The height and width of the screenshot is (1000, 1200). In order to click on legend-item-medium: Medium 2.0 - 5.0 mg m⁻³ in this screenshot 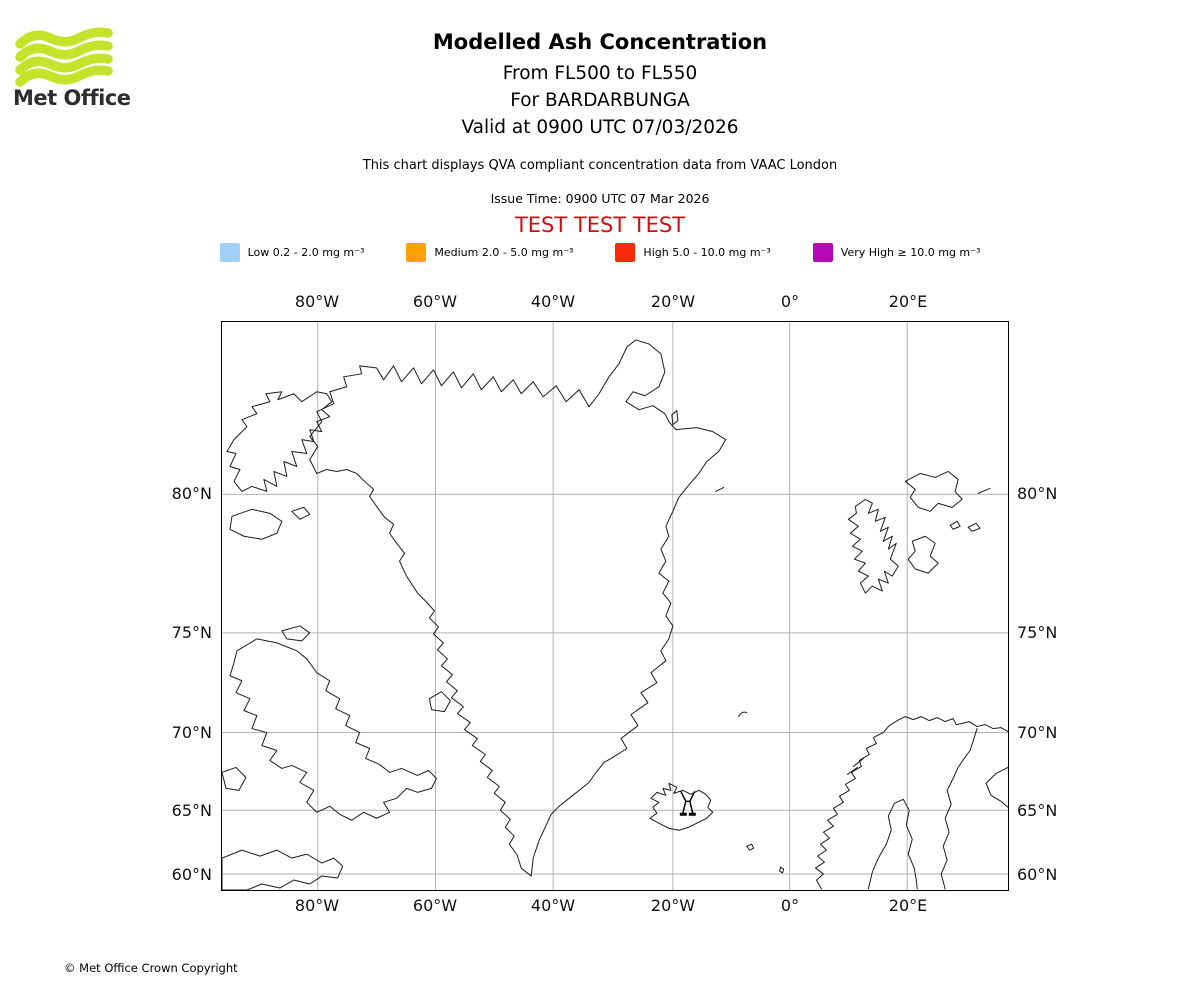, I will do `click(489, 252)`.